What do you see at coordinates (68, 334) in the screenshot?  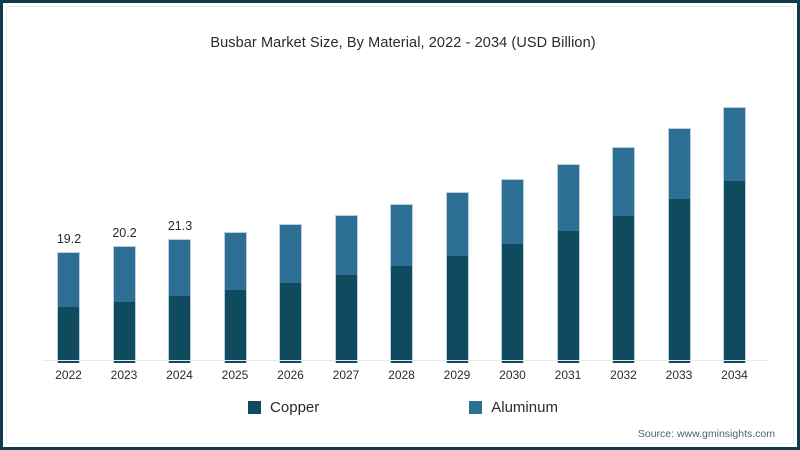 I see `bar-segment-copper-2022` at bounding box center [68, 334].